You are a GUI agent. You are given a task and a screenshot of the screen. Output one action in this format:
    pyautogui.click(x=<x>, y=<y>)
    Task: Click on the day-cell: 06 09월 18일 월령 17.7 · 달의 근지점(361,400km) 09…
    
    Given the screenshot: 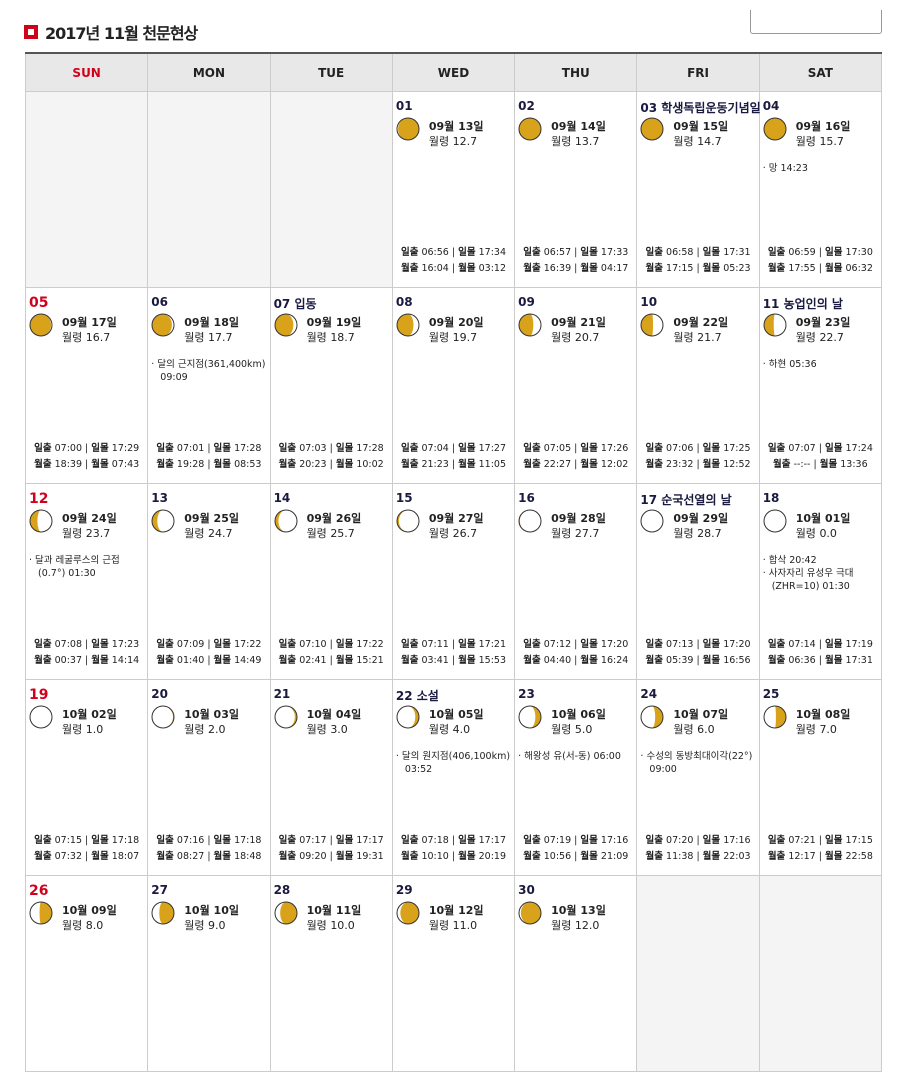 What is the action you would take?
    pyautogui.click(x=209, y=385)
    